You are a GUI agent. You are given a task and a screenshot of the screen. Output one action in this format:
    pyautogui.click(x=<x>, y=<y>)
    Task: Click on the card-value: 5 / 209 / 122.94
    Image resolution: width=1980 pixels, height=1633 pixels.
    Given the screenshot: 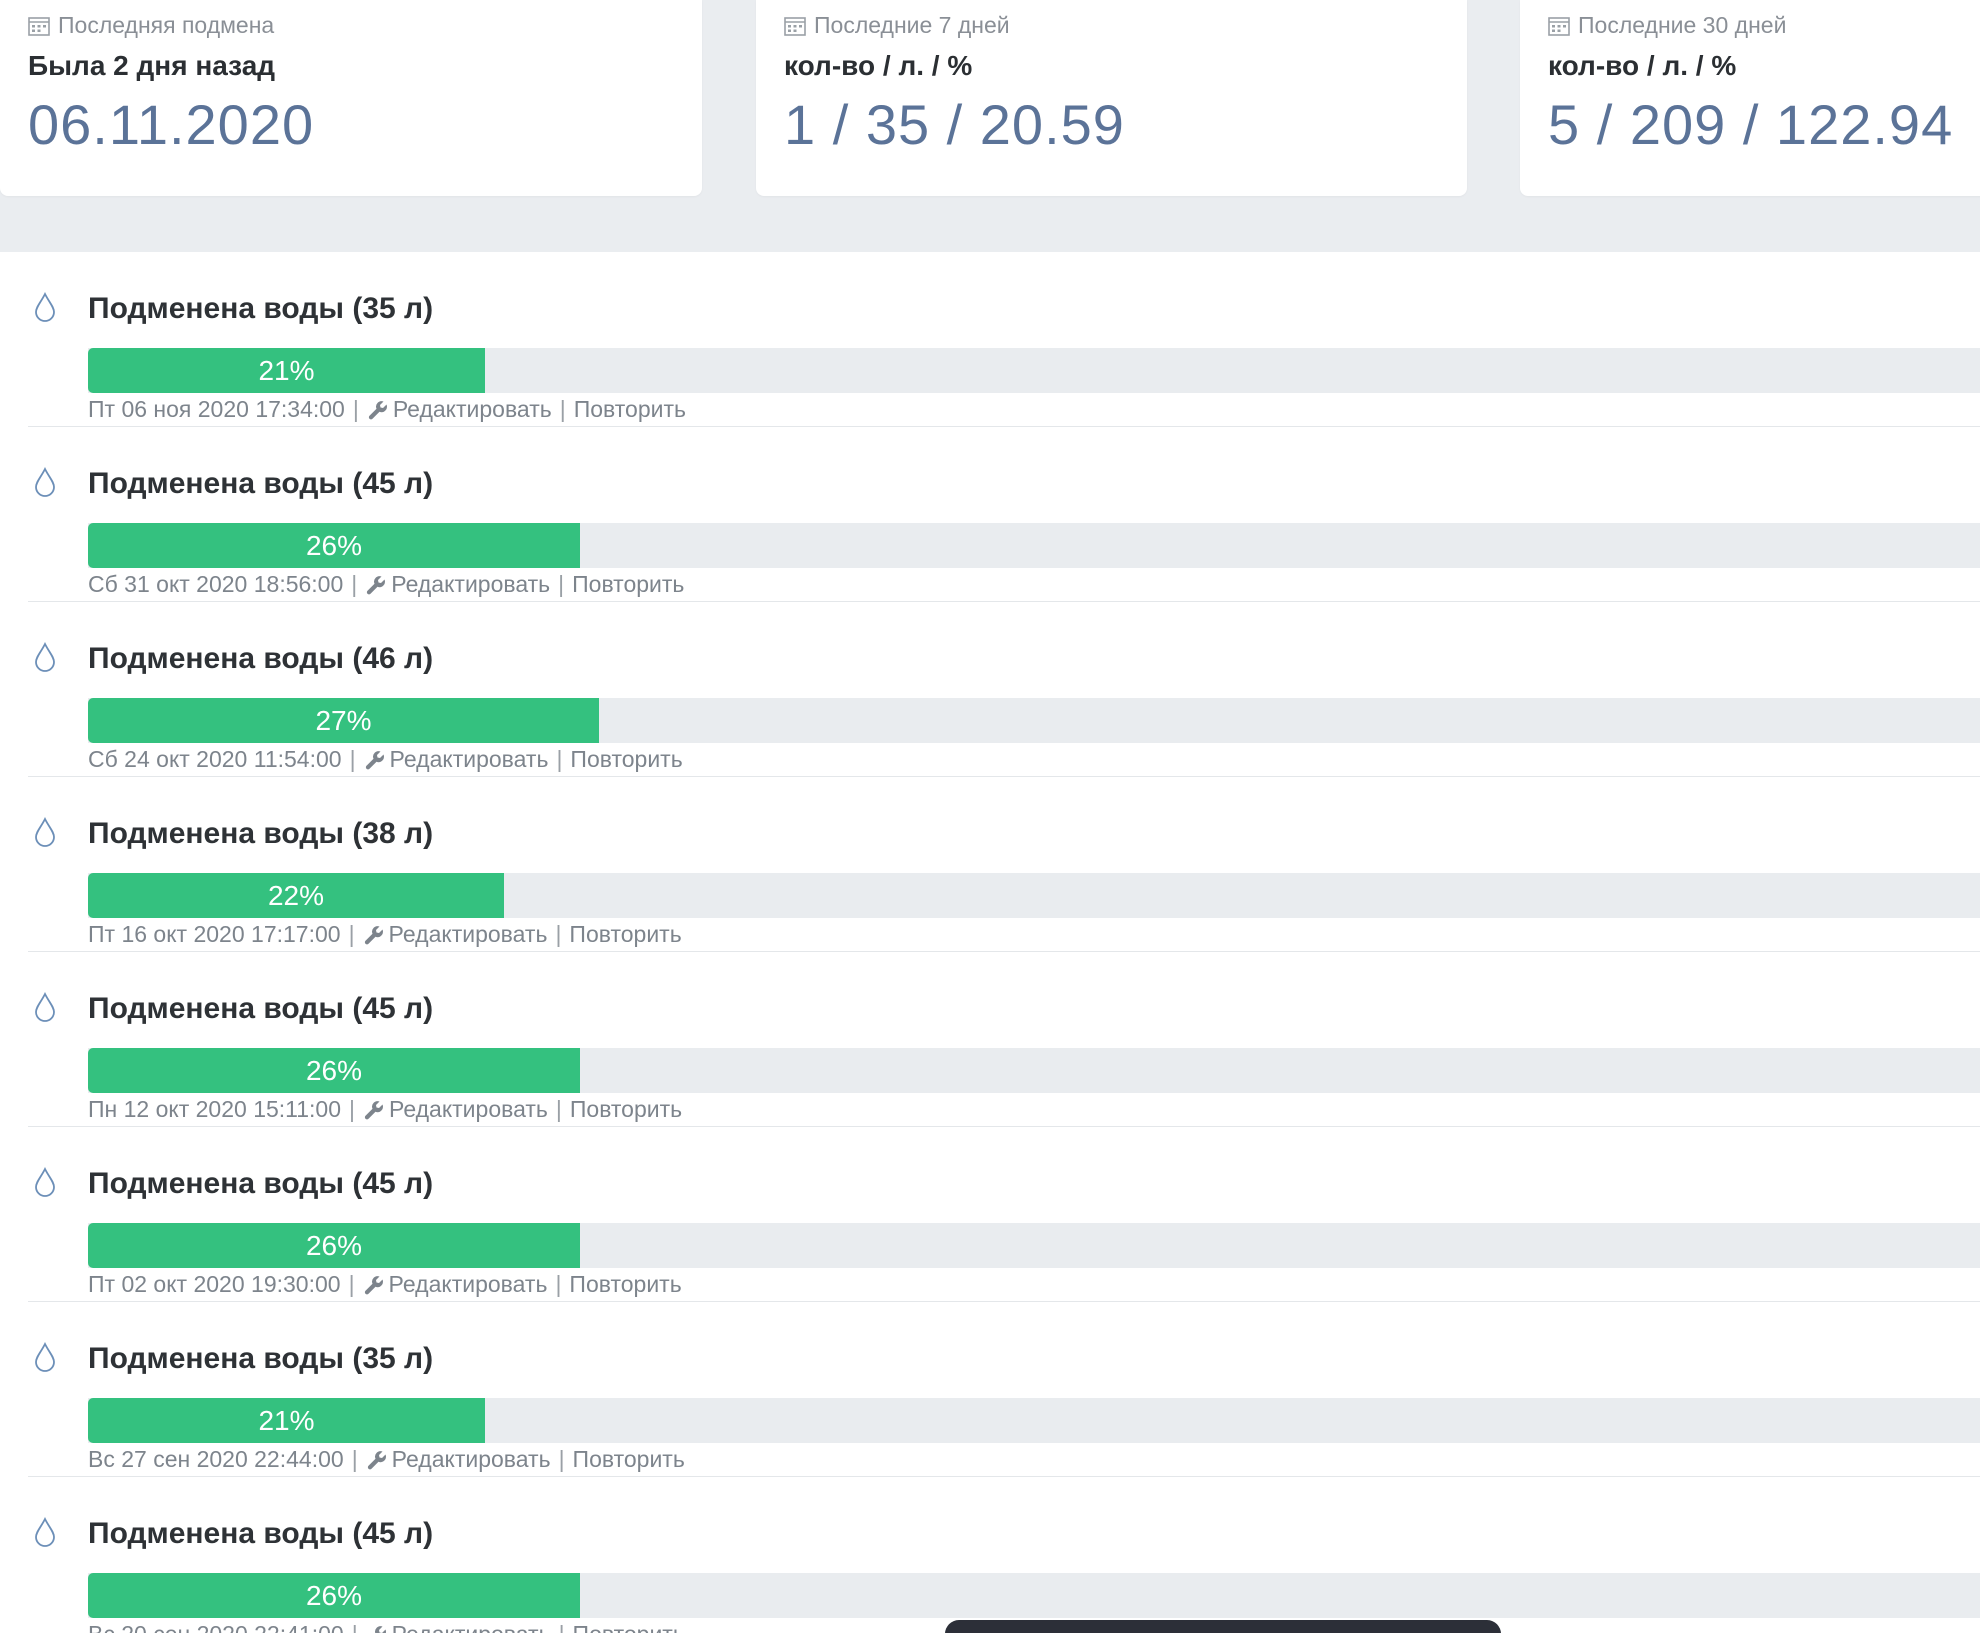 What is the action you would take?
    pyautogui.click(x=1751, y=124)
    